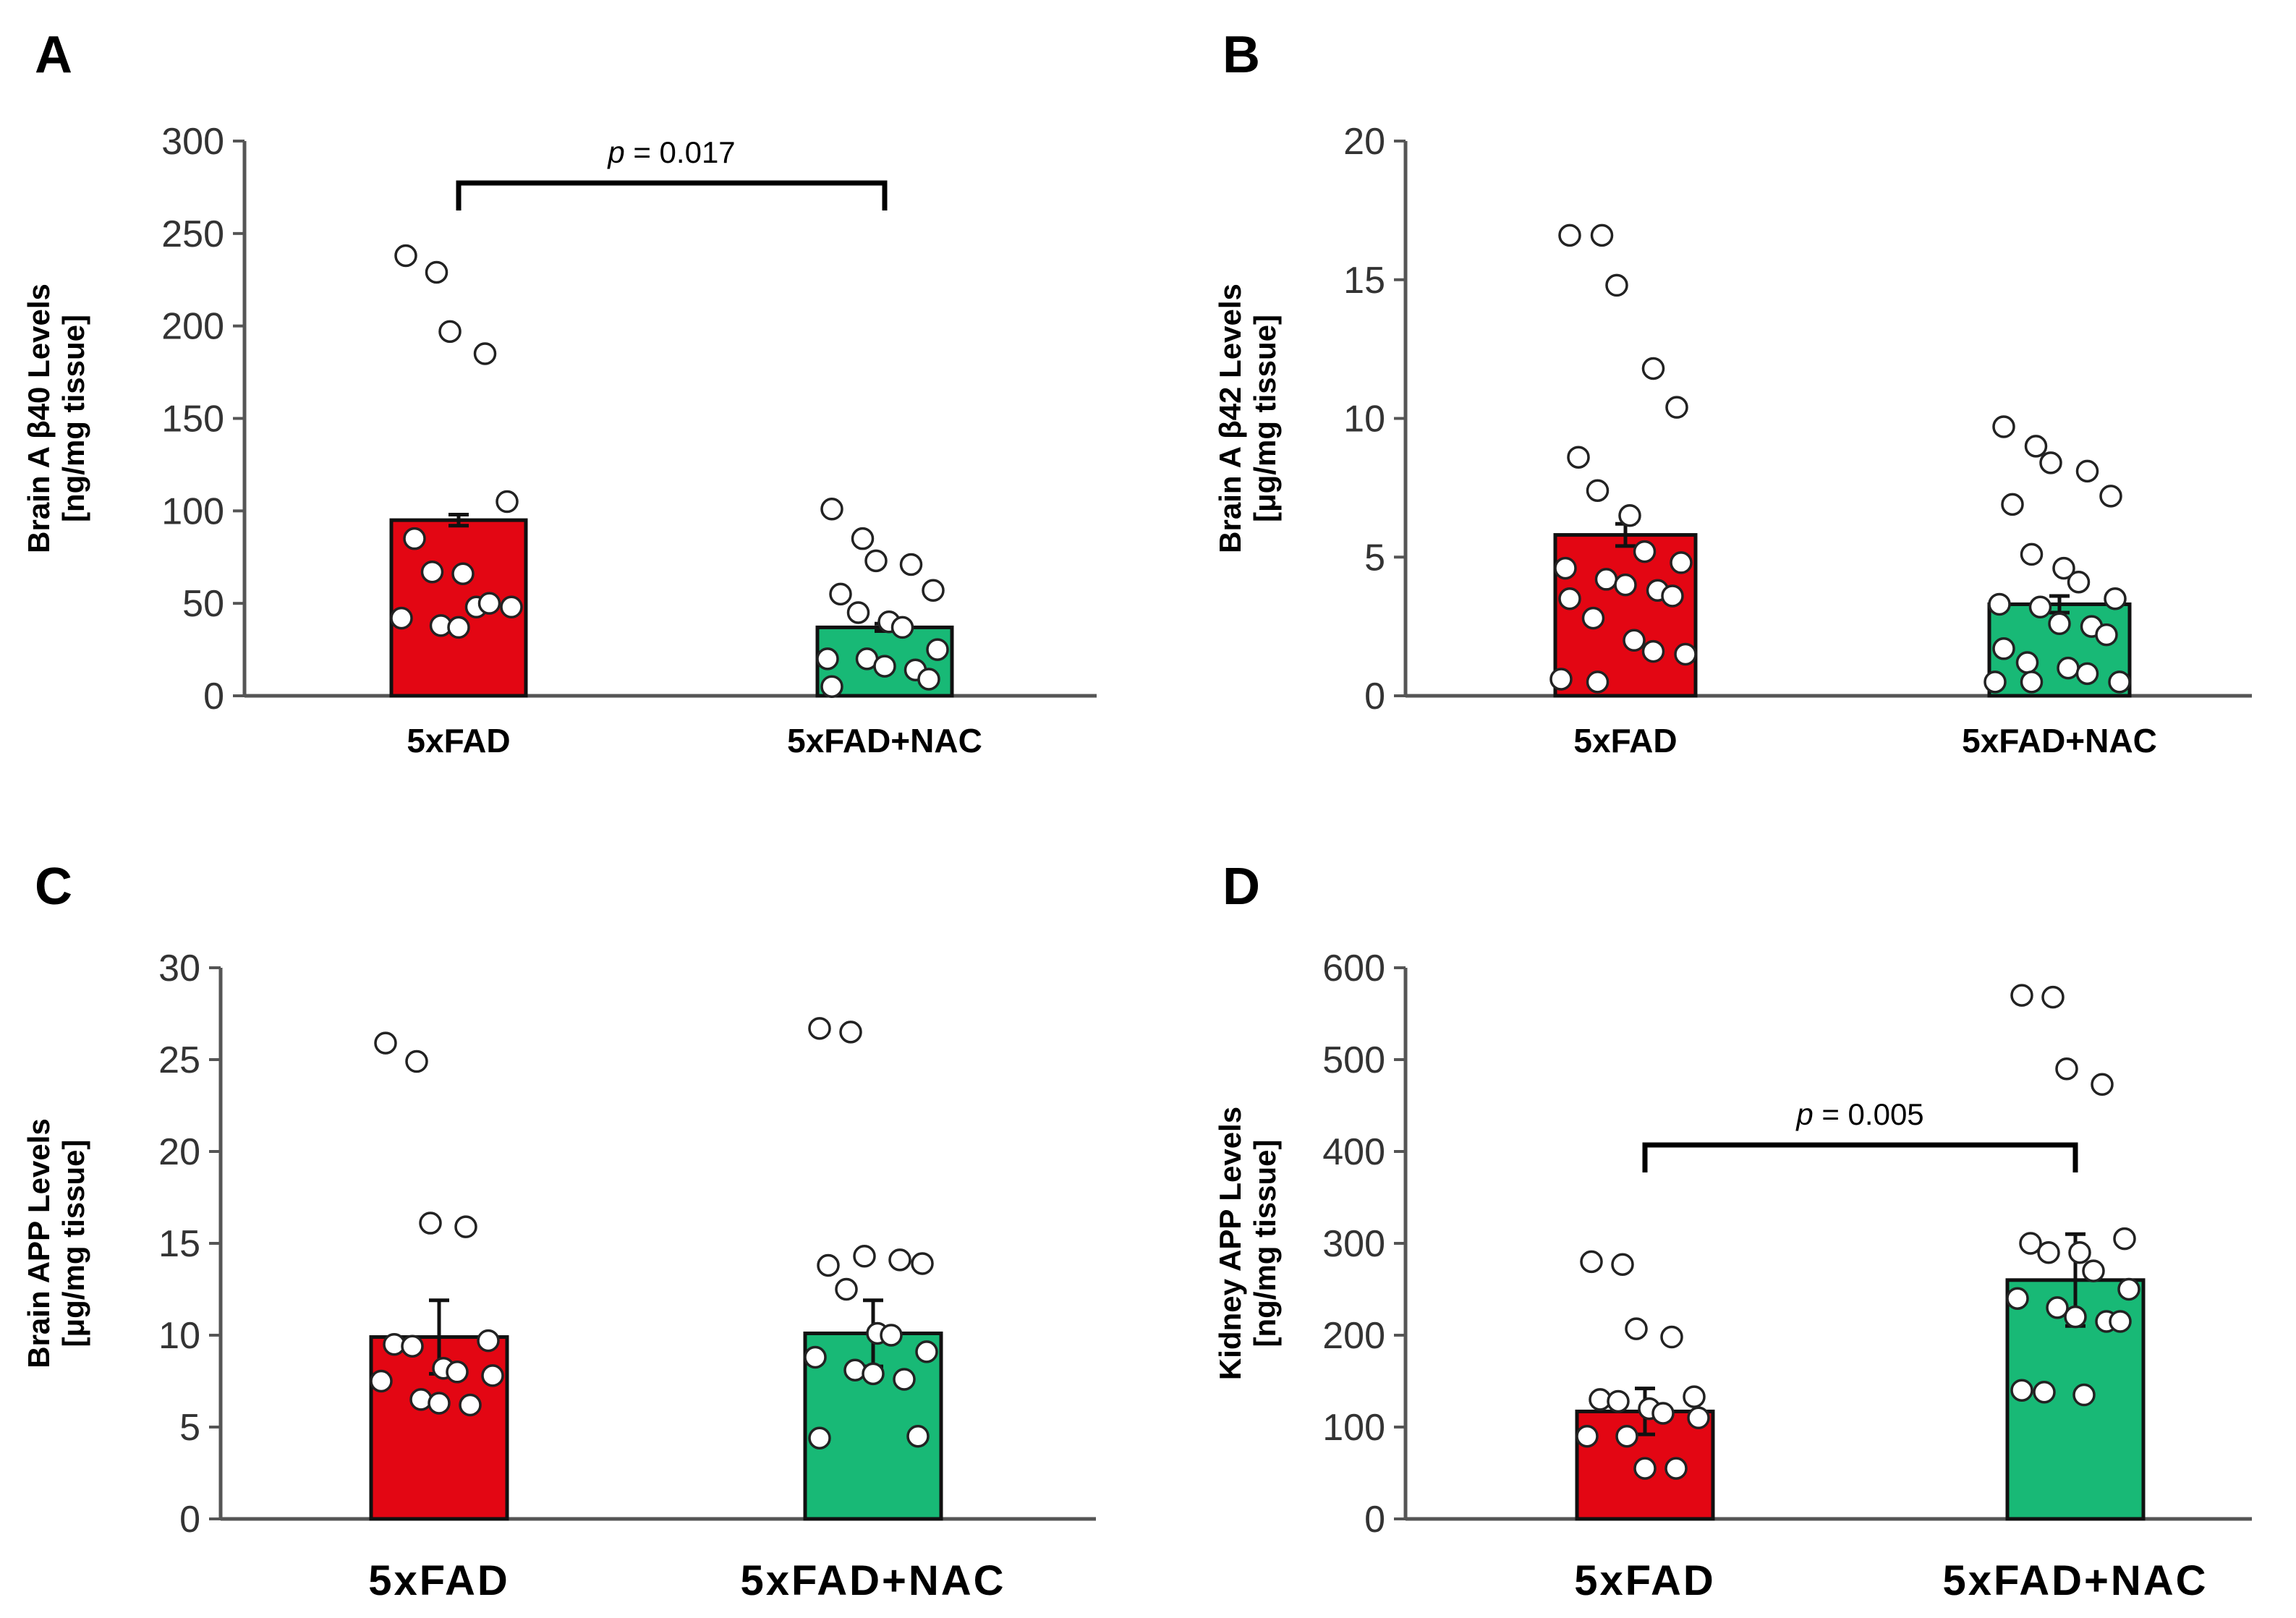 The image size is (2296, 1618). I want to click on y-axis-label: Brain A β40 Levels[ng/mg tissue], so click(56, 418).